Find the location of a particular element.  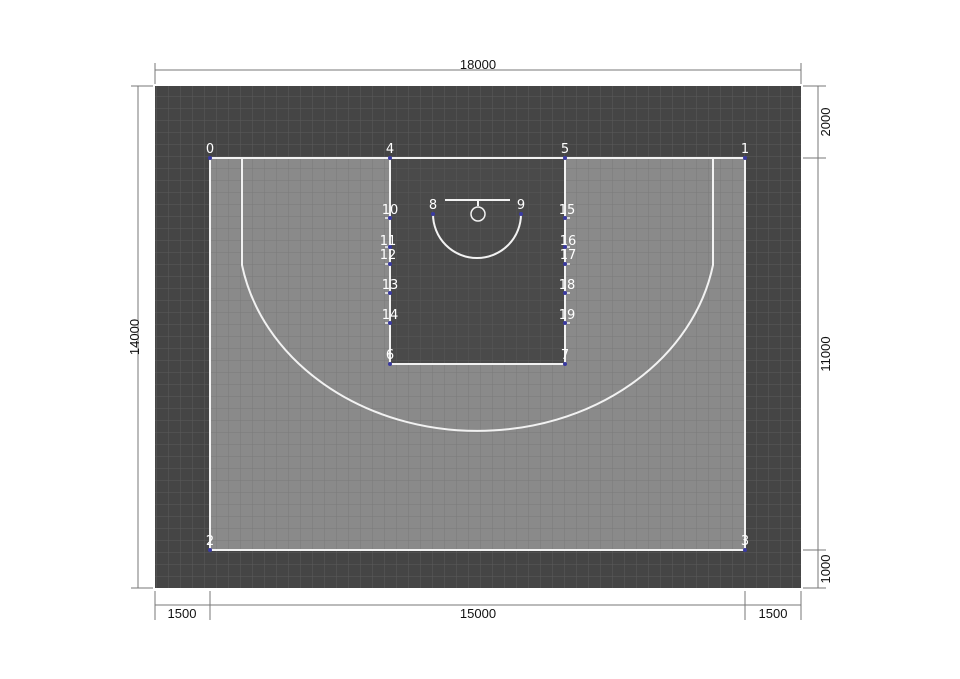

point-label-14: 14 is located at coordinates (390, 315).